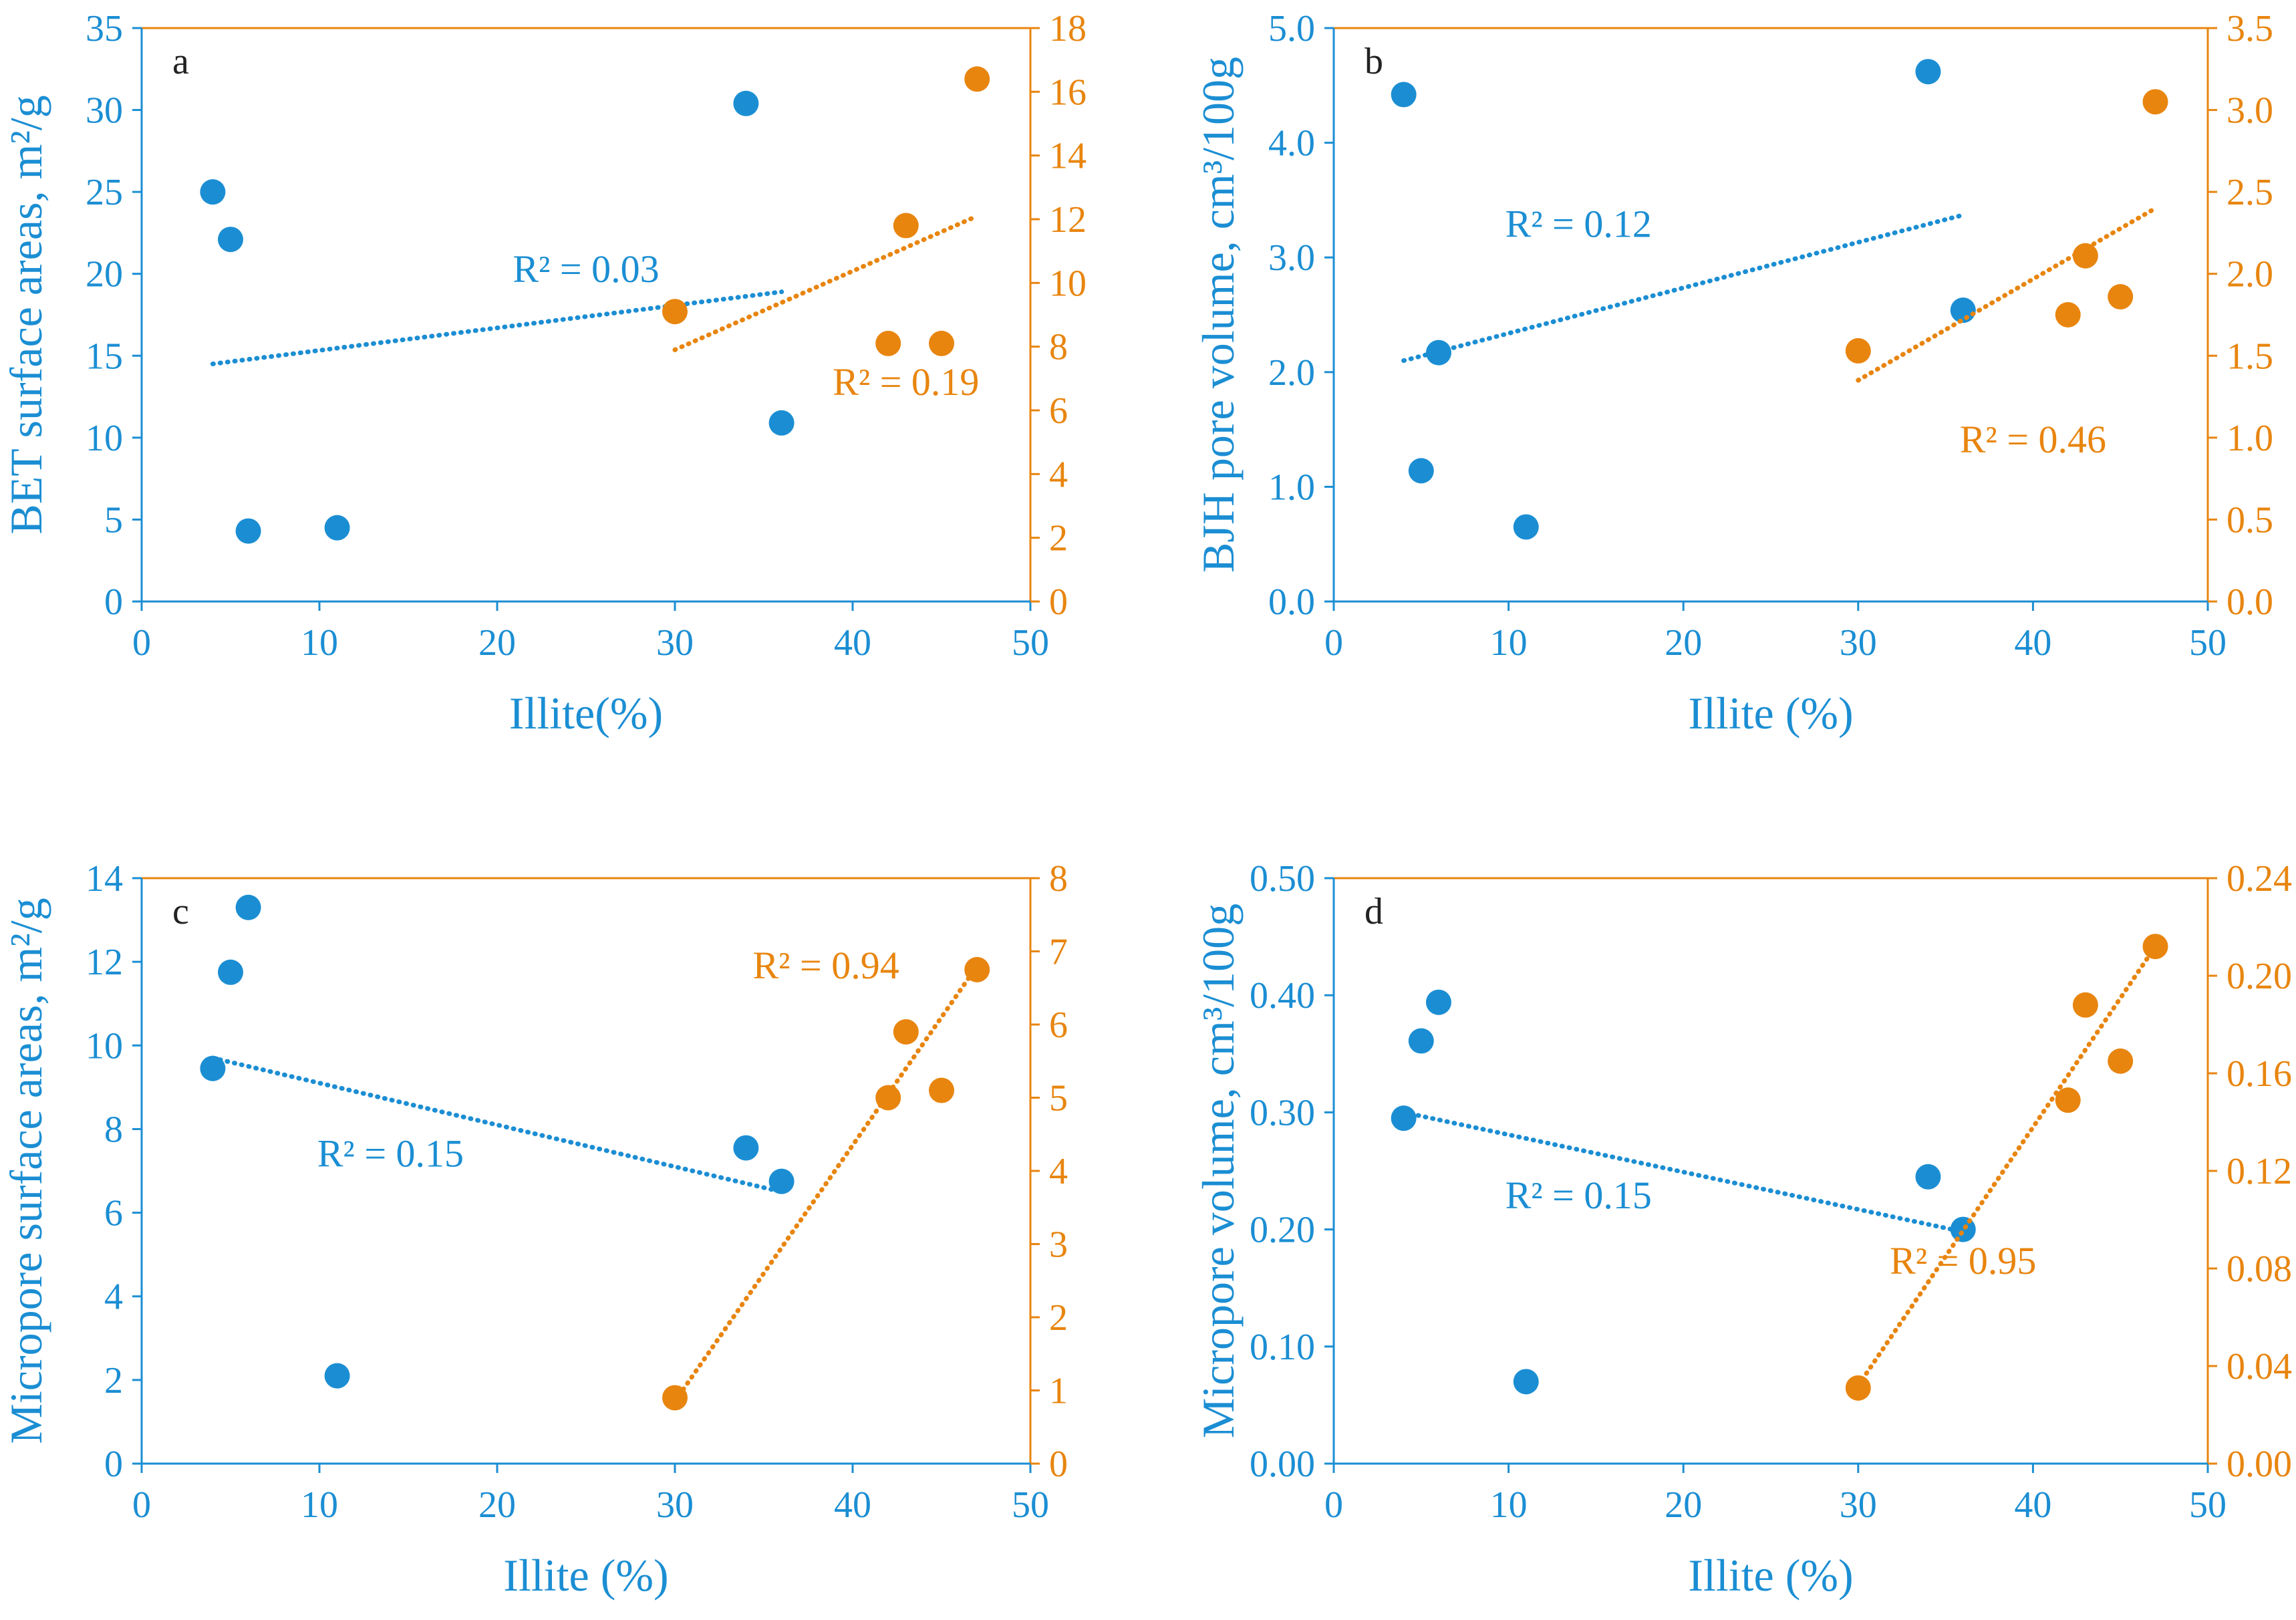 Image resolution: width=2296 pixels, height=1620 pixels. What do you see at coordinates (1068, 156) in the screenshot?
I see `right-y-tick-label: 14` at bounding box center [1068, 156].